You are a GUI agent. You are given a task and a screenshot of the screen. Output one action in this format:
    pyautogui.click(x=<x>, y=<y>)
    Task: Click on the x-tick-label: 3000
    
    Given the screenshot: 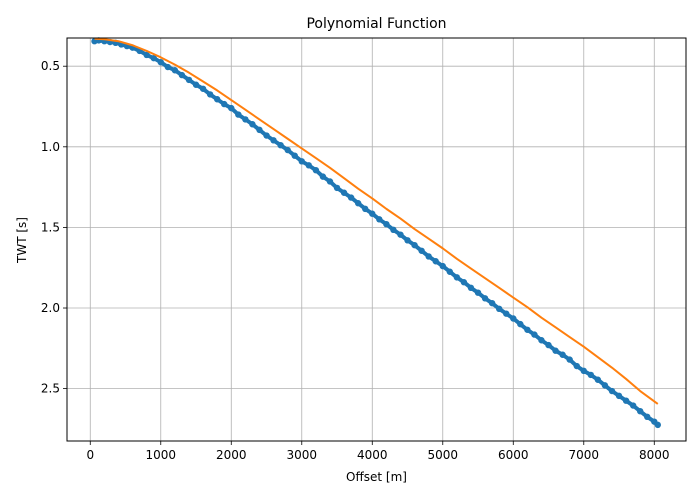 What is the action you would take?
    pyautogui.click(x=301, y=455)
    